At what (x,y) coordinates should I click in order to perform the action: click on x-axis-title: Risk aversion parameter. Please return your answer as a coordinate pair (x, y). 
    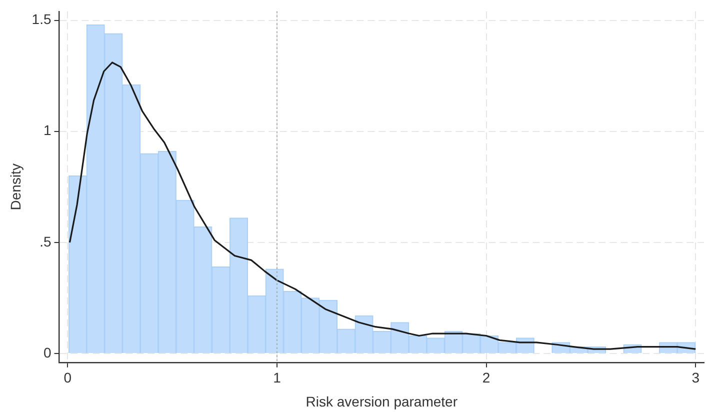
    Looking at the image, I should click on (382, 401).